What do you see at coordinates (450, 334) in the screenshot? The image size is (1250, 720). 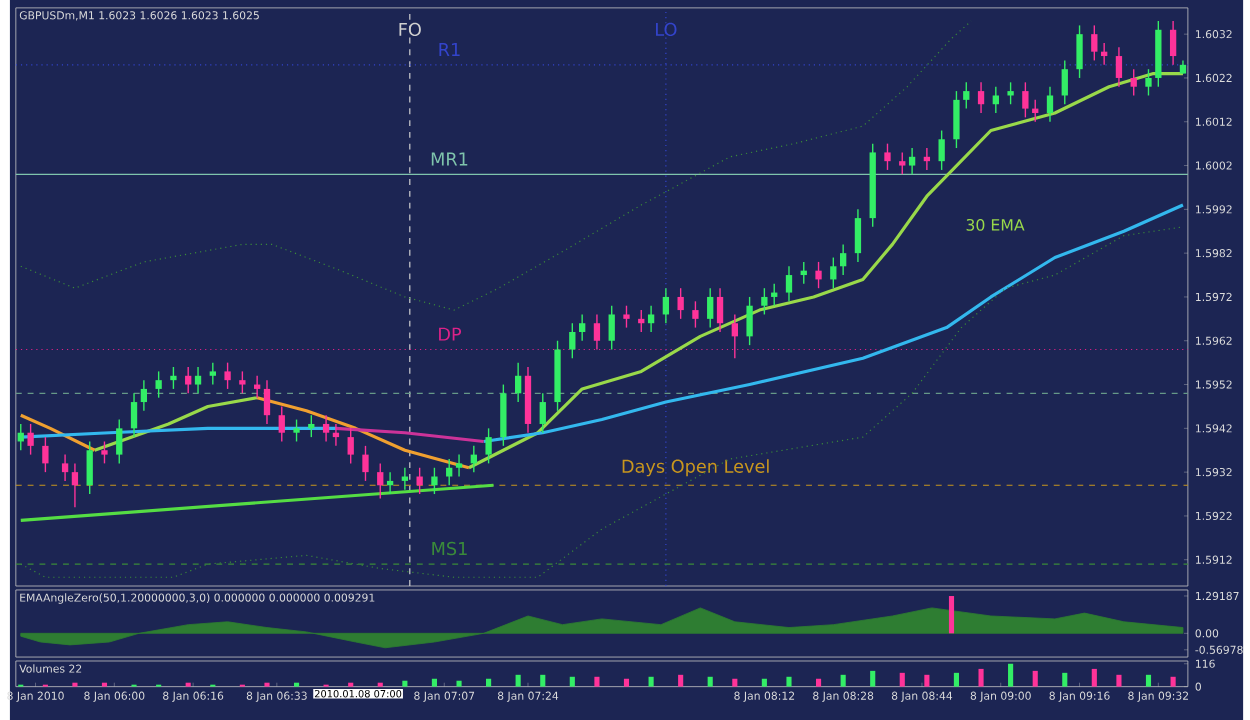 I see `ref-line-label: DP` at bounding box center [450, 334].